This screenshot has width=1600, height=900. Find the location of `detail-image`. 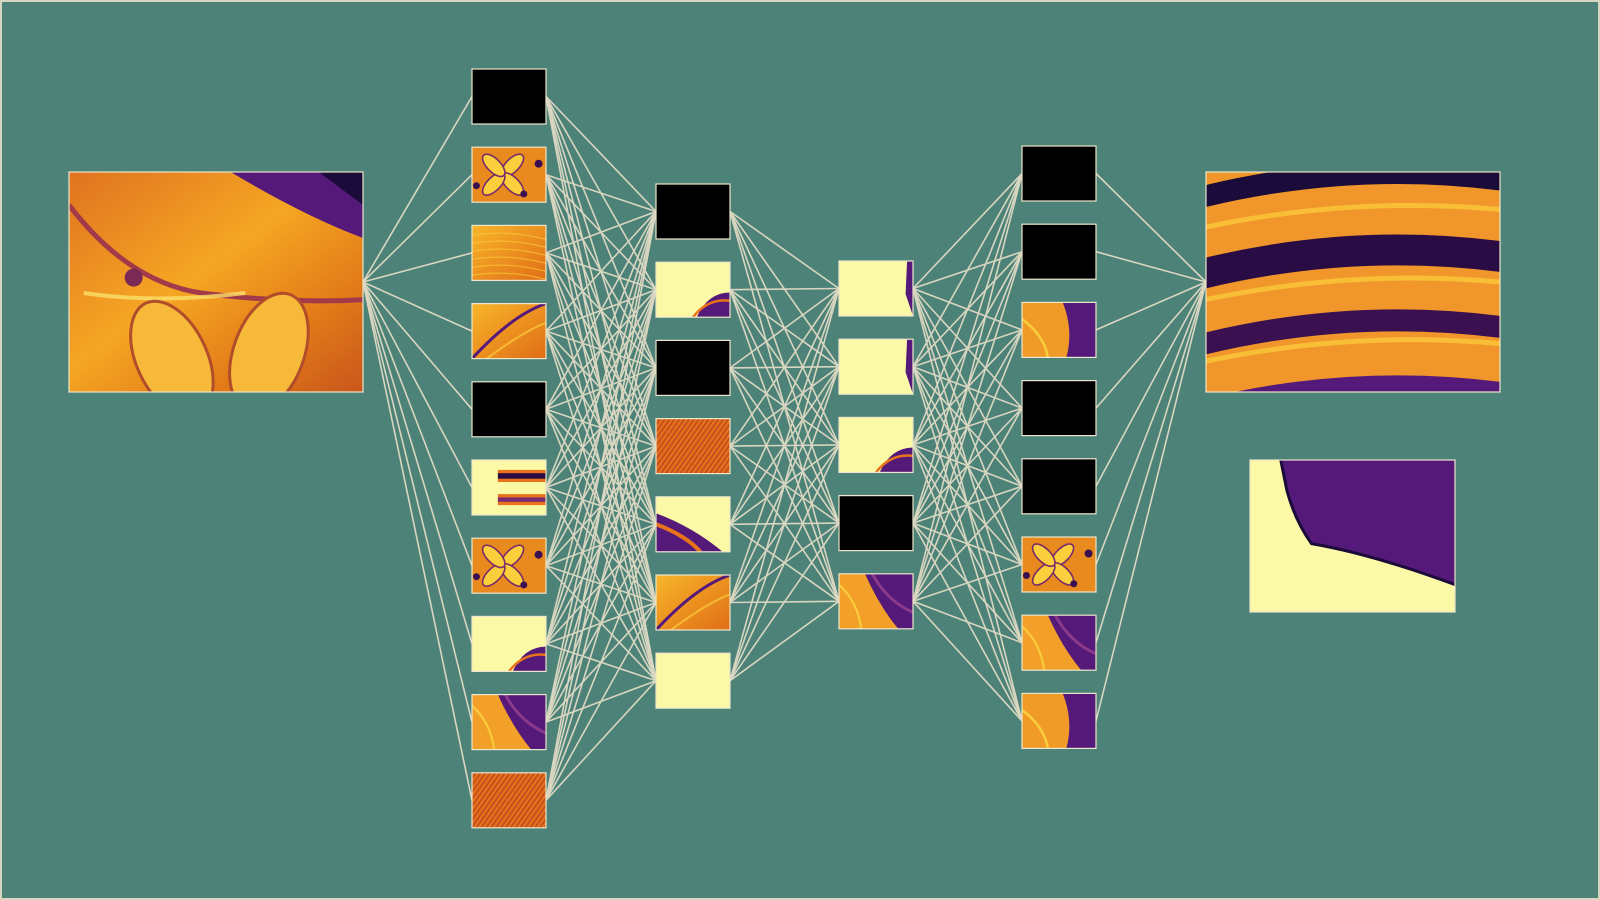

detail-image is located at coordinates (1352, 536).